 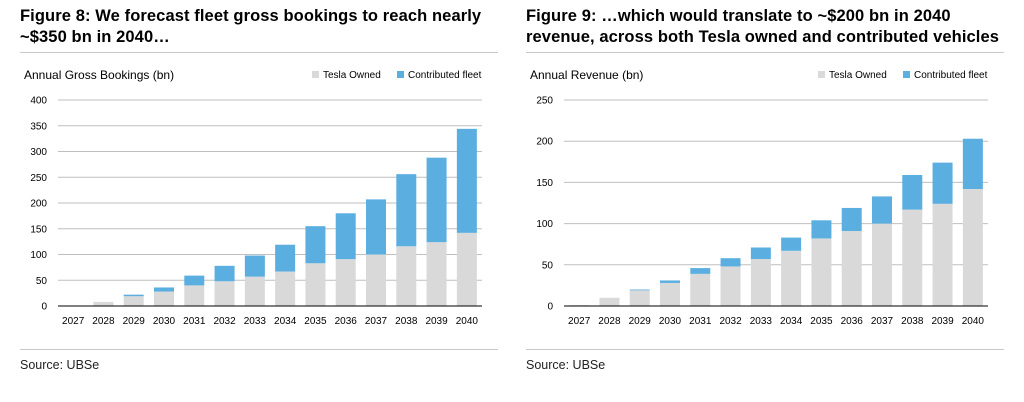 What do you see at coordinates (224, 293) in the screenshot?
I see `bar-tesla-owned-2032` at bounding box center [224, 293].